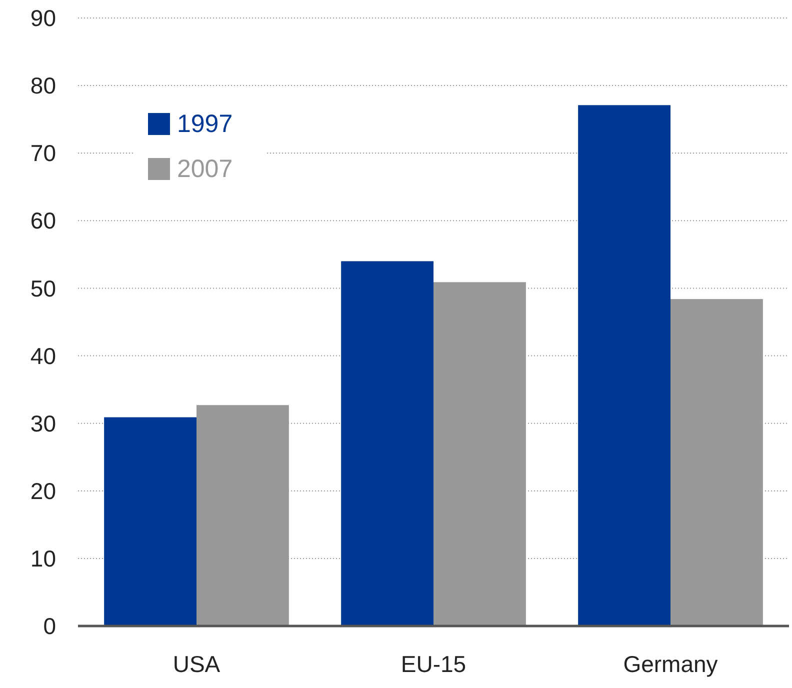 This screenshot has height=688, width=792. I want to click on legend-label: 2007, so click(205, 169).